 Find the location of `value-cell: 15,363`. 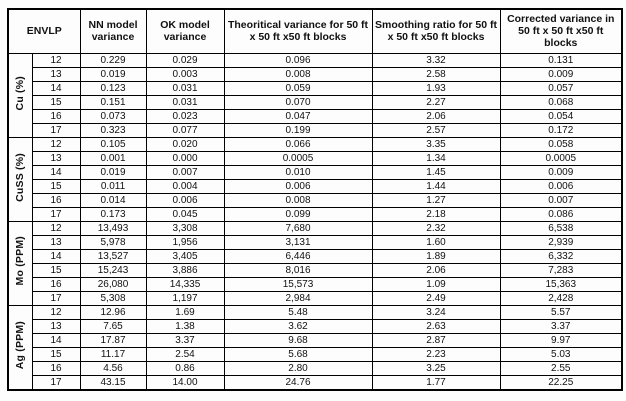

value-cell: 15,363 is located at coordinates (561, 284).